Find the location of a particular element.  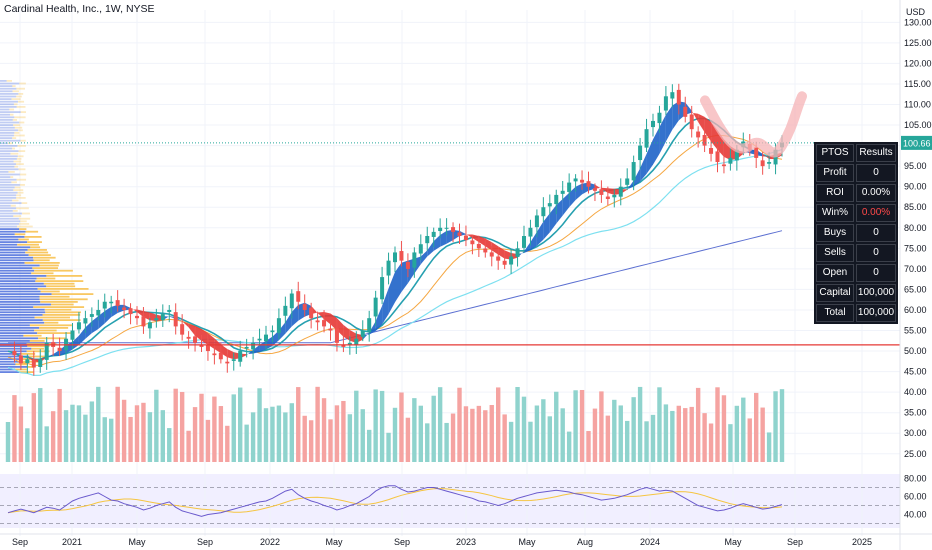

currency-label: USD is located at coordinates (916, 12).